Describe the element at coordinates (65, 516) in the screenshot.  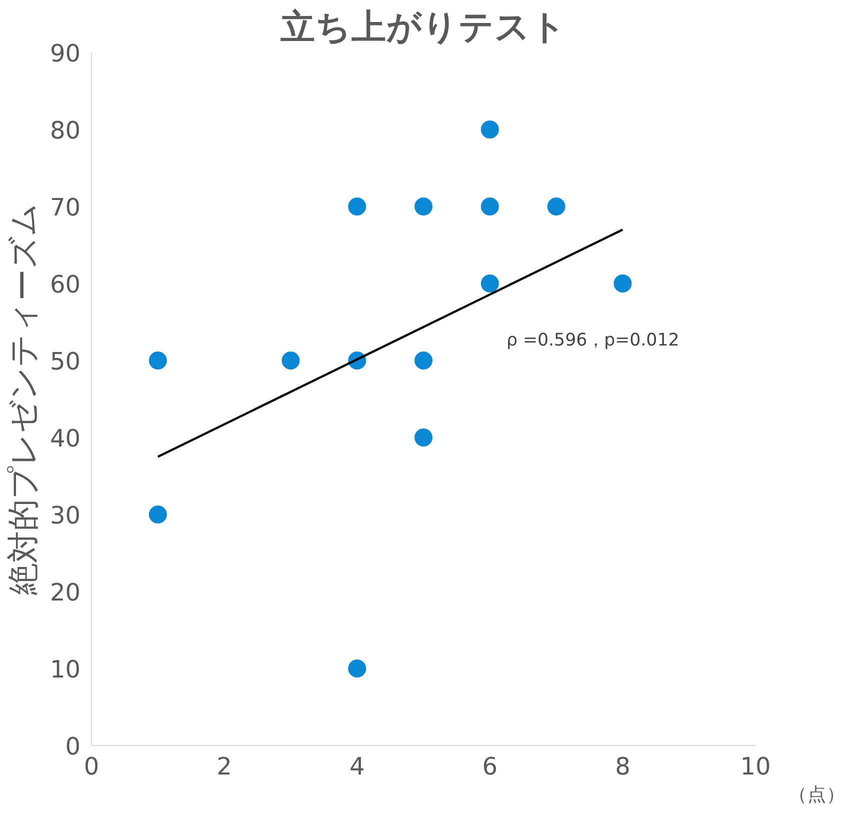
I see `y-tick-label: 30` at that location.